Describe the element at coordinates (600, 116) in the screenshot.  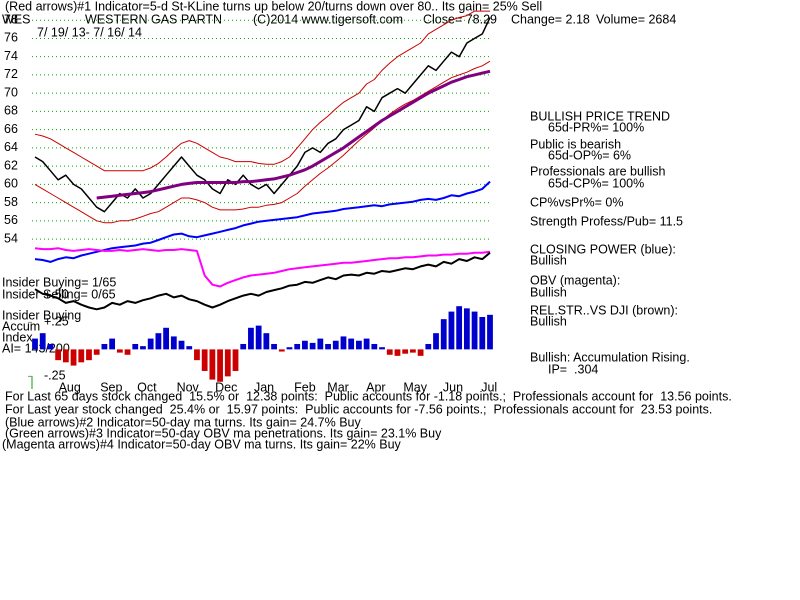
I see `side-text: BULLISH PRICE TREND` at that location.